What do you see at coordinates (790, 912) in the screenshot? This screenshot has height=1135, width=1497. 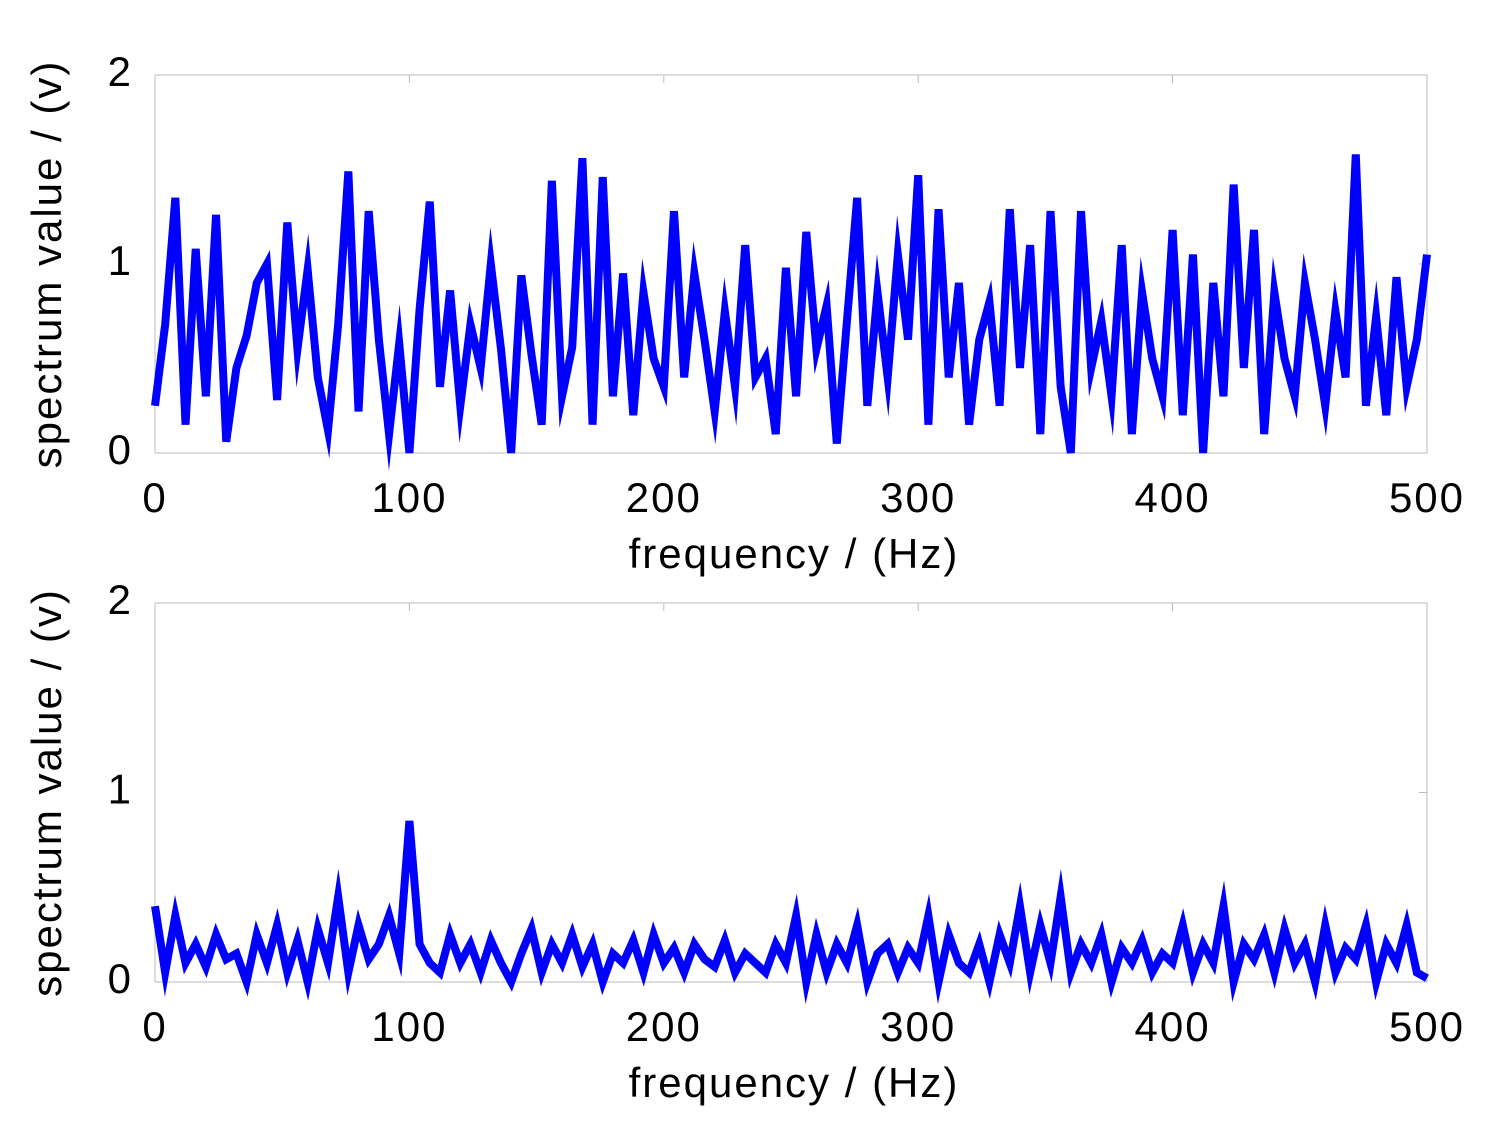 I see `spectrum-line` at bounding box center [790, 912].